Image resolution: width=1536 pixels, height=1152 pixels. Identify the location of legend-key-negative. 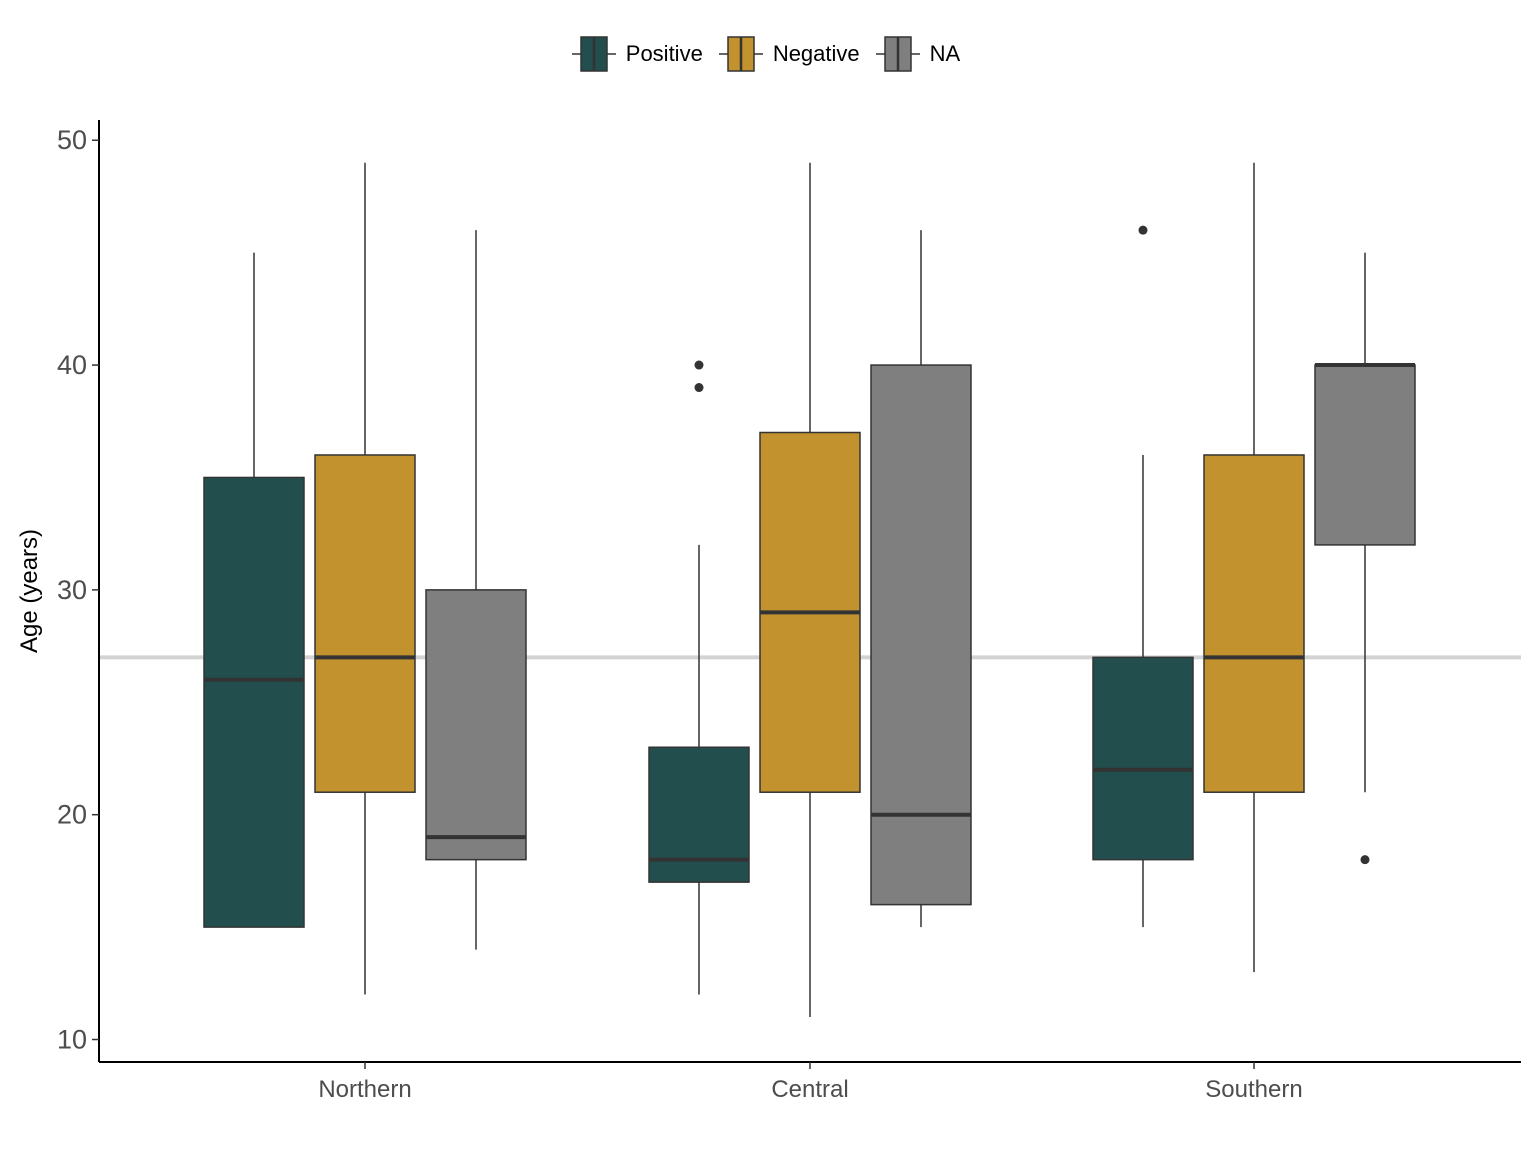
(740, 54).